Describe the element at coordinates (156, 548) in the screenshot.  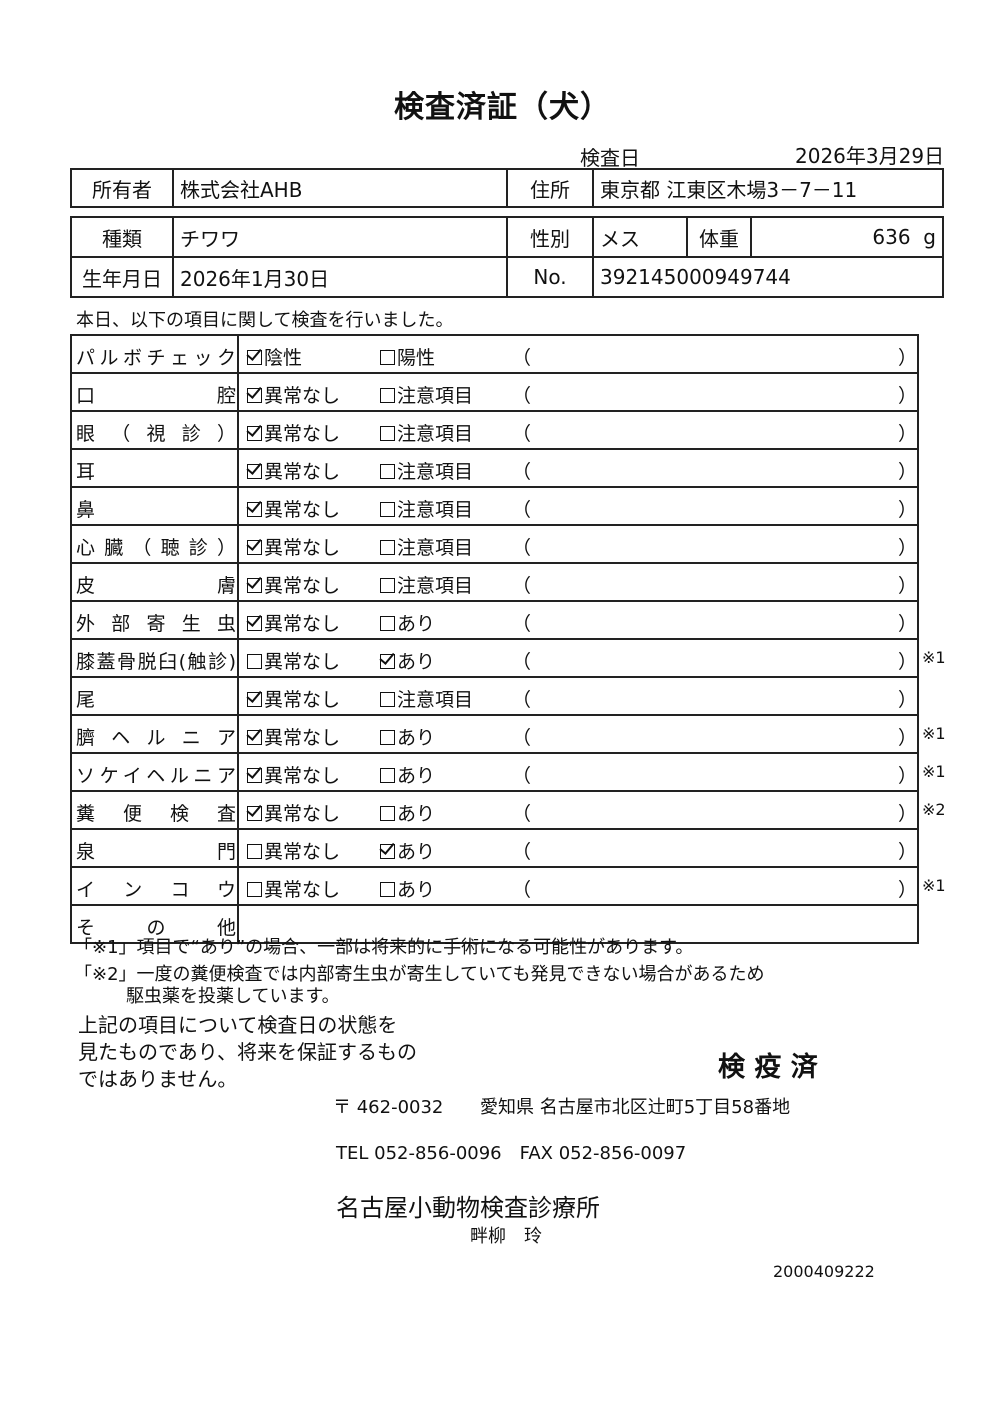
I see `check-label: 心臓（聴診）` at that location.